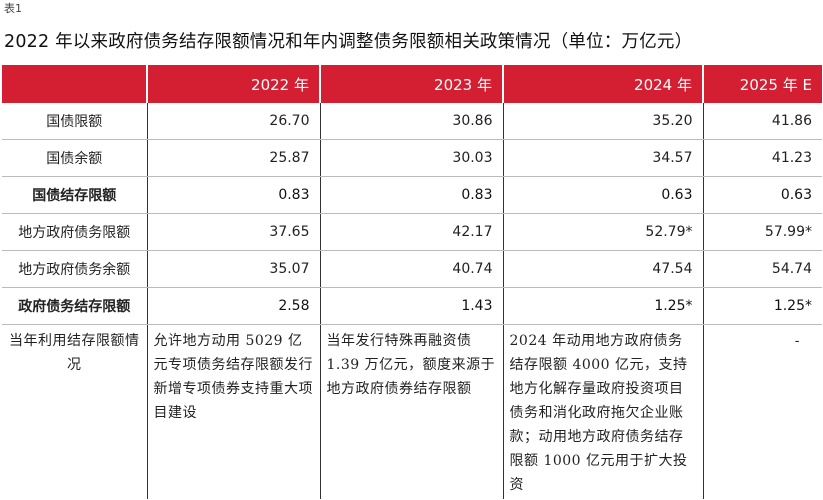 This screenshot has height=500, width=823. What do you see at coordinates (74, 121) in the screenshot?
I see `row-label: 国债限额` at bounding box center [74, 121].